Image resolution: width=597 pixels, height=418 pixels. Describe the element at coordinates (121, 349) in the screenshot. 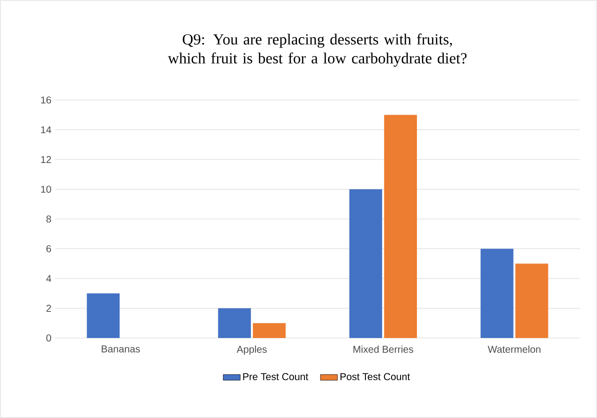

I see `x-tick-label: Bananas` at that location.